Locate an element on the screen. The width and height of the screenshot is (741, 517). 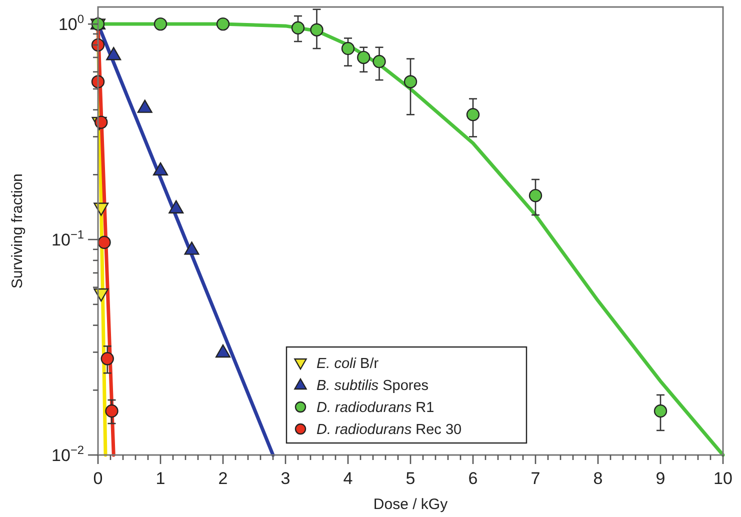
x-tick-label: 6 is located at coordinates (473, 478).